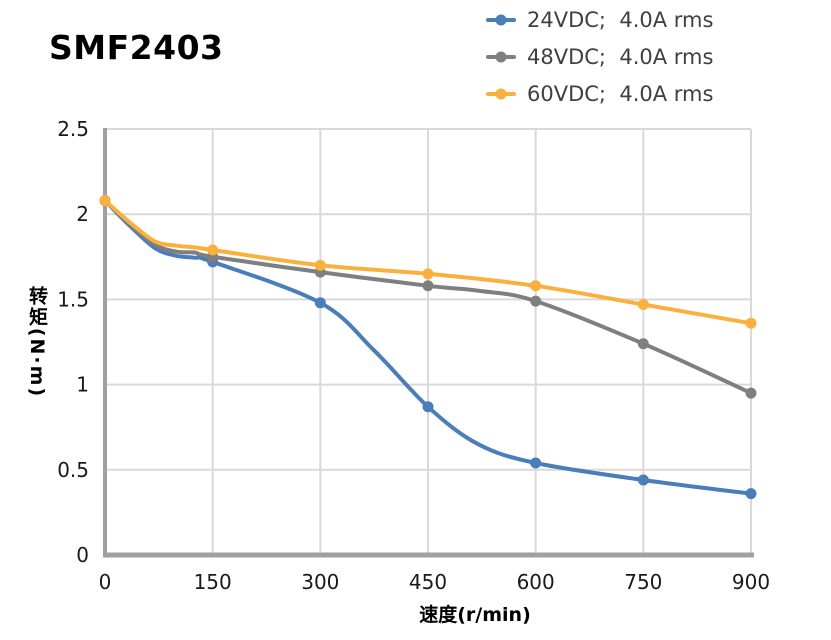 The width and height of the screenshot is (831, 640). I want to click on x-tick-label: 300, so click(320, 582).